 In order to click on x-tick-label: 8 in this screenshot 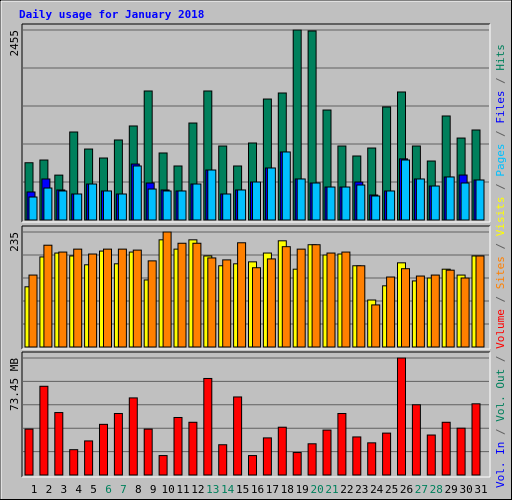, I will do `click(138, 489)`.